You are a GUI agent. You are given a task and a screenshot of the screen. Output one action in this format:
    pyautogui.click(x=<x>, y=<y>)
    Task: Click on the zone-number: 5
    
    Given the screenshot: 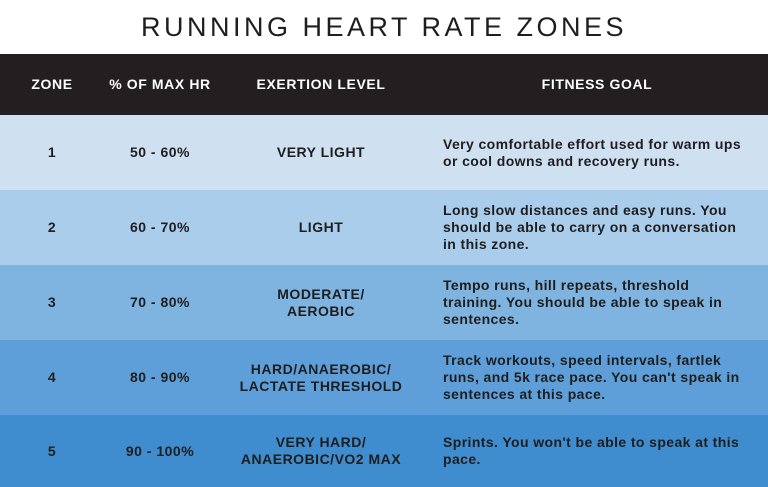 What is the action you would take?
    pyautogui.click(x=52, y=450)
    